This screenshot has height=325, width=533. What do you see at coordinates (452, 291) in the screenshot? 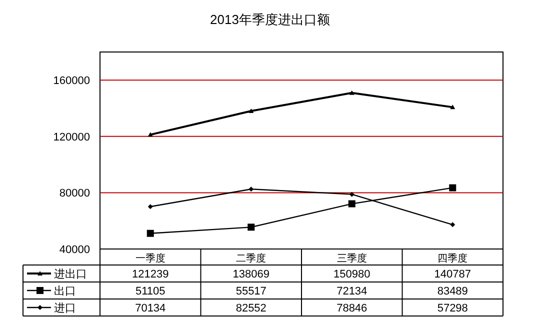
I see `data-label: 83489` at bounding box center [452, 291].